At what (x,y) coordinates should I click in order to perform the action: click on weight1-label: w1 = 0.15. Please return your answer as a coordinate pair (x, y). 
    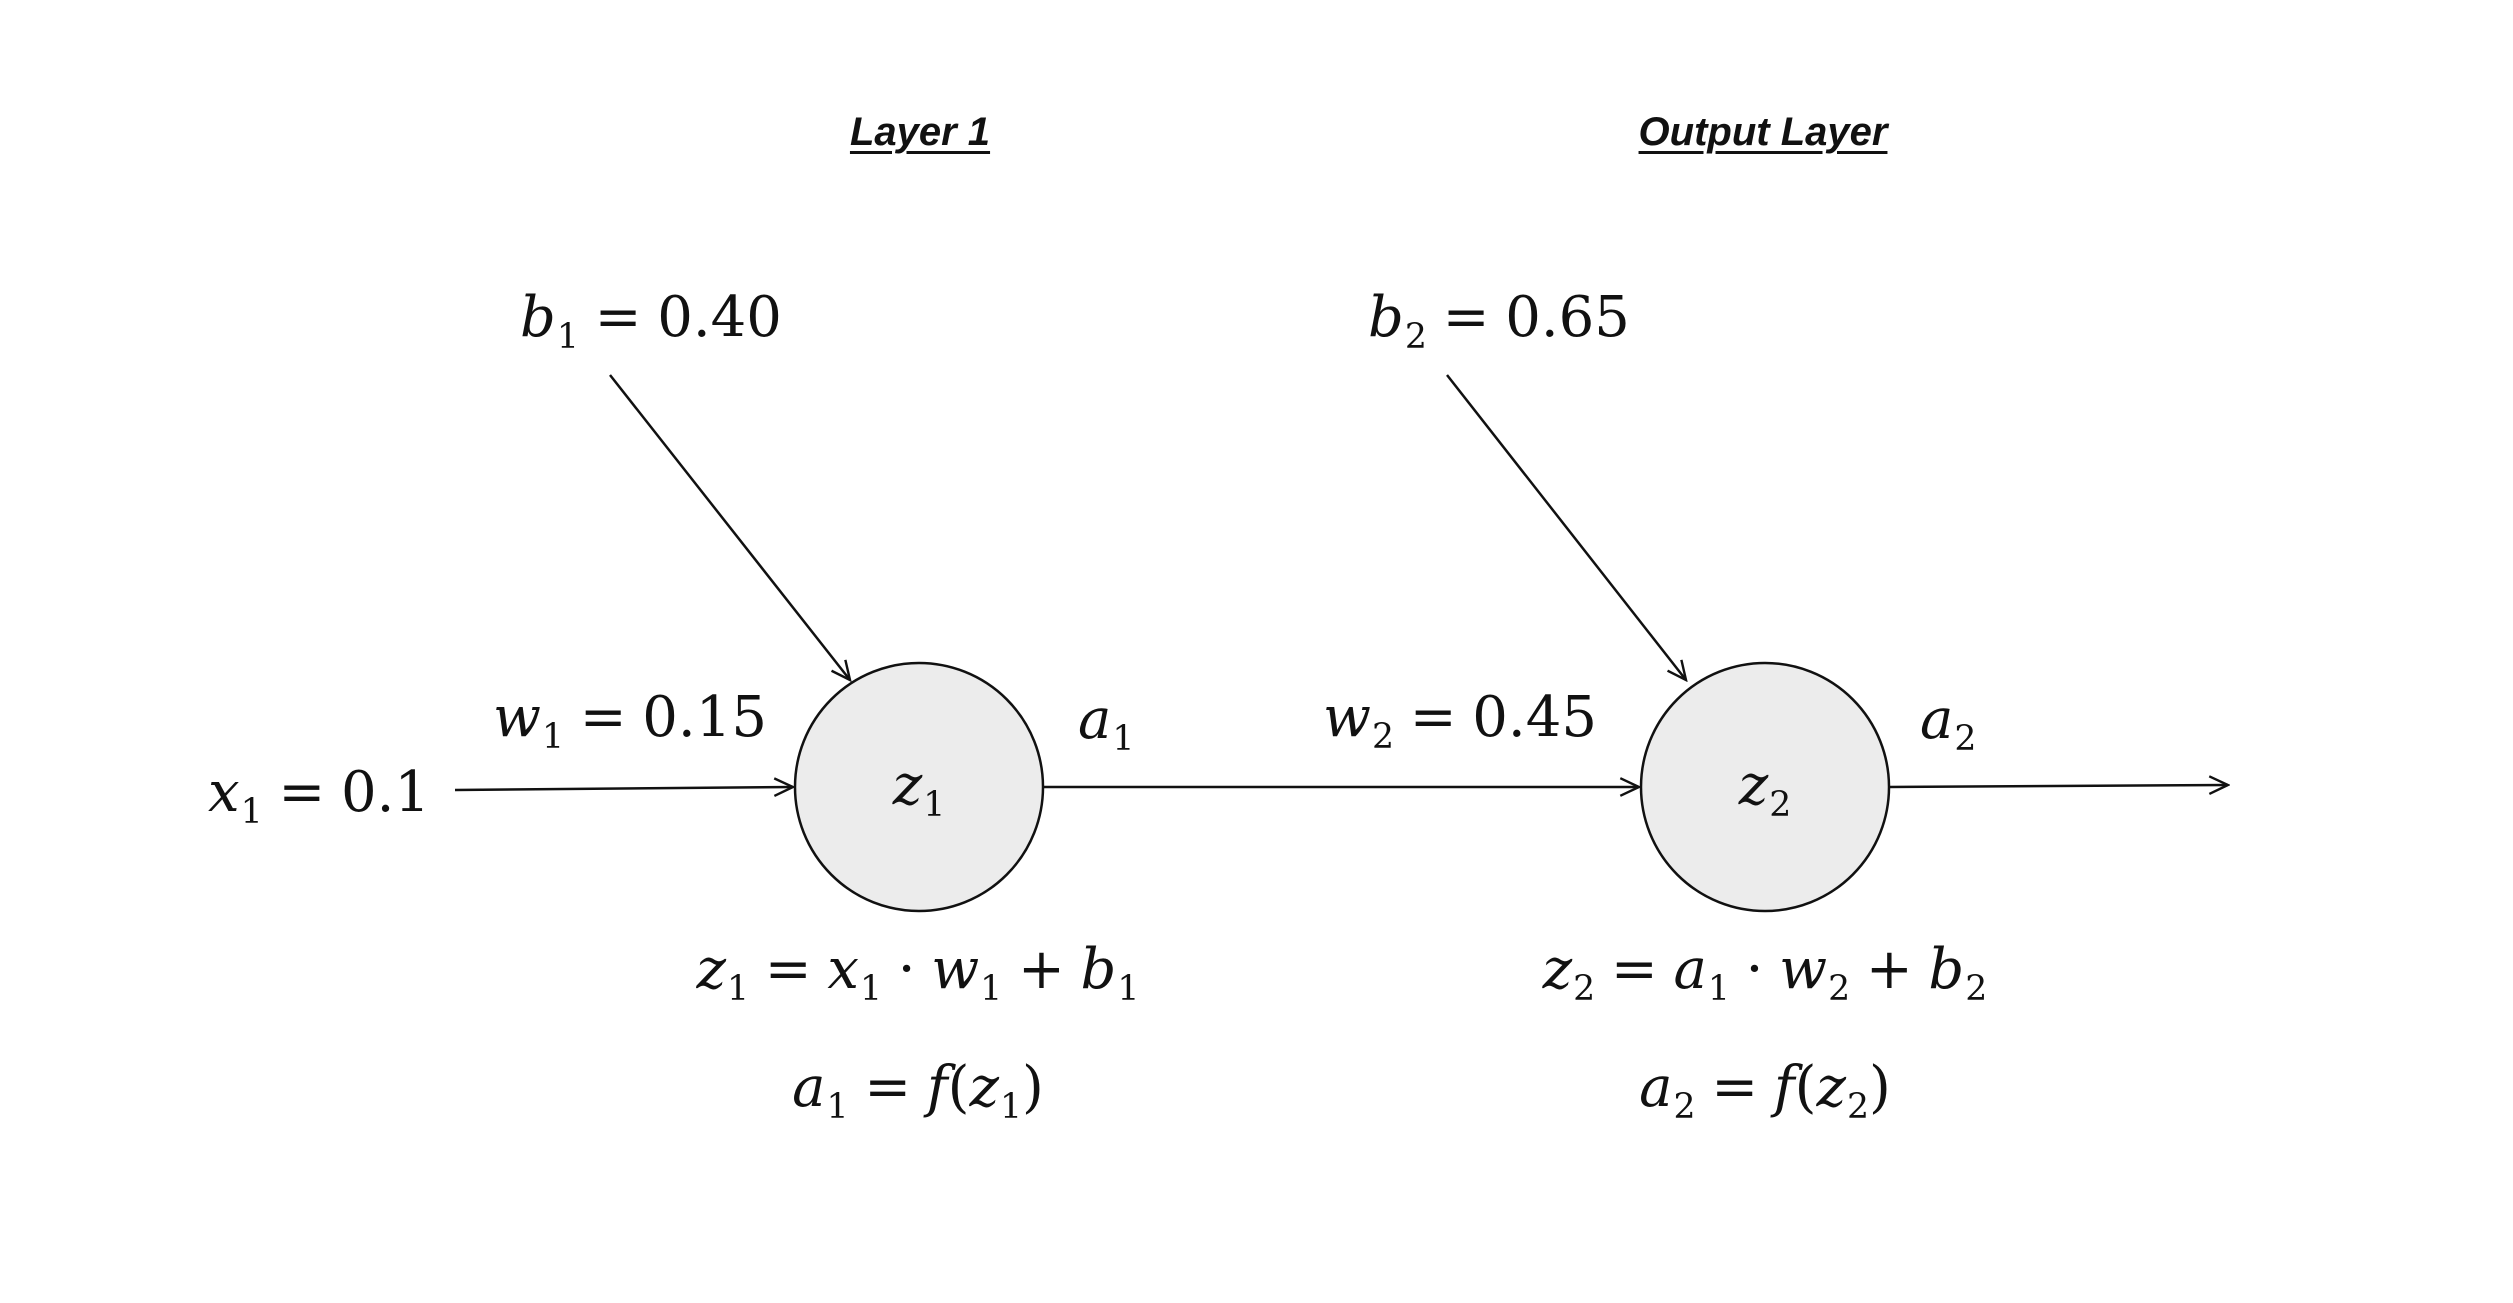
    Looking at the image, I should click on (630, 721).